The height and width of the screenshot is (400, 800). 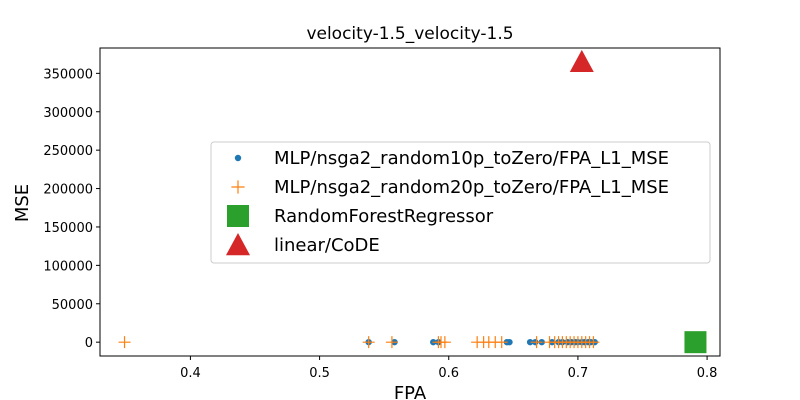 I want to click on legend-label: linear/CoDE, so click(x=327, y=245).